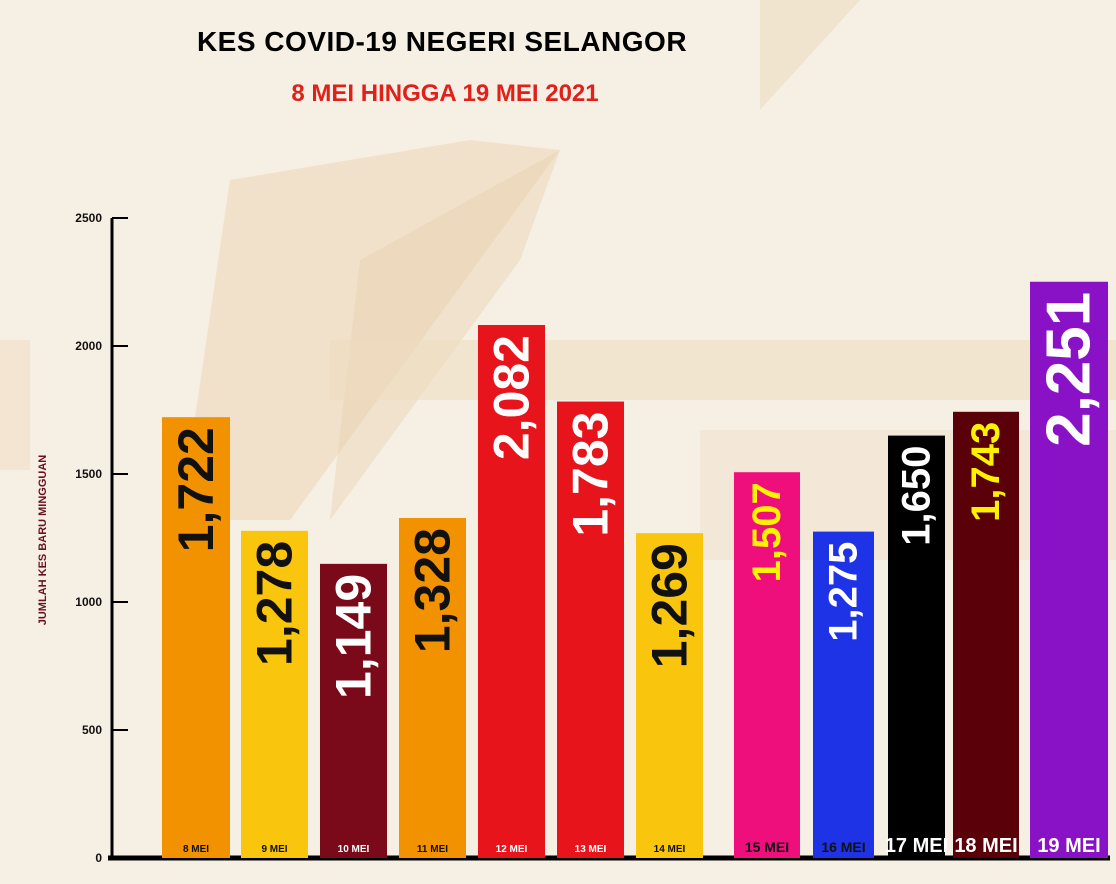 This screenshot has width=1116, height=884. Describe the element at coordinates (196, 489) in the screenshot. I see `bar-value-label: 1,722` at that location.